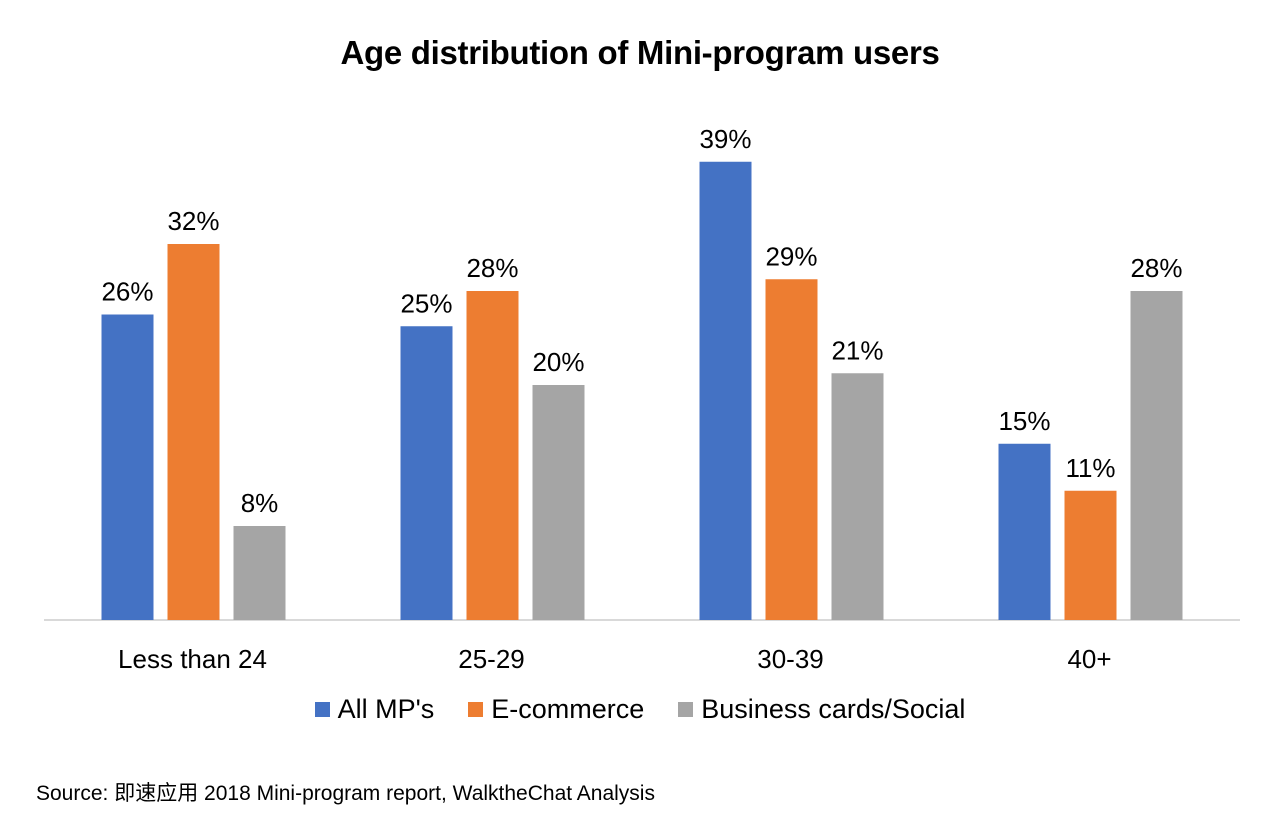 This screenshot has height=824, width=1265. Describe the element at coordinates (857, 350) in the screenshot. I see `data-label-business-cards-social-30-39: 21%` at that location.